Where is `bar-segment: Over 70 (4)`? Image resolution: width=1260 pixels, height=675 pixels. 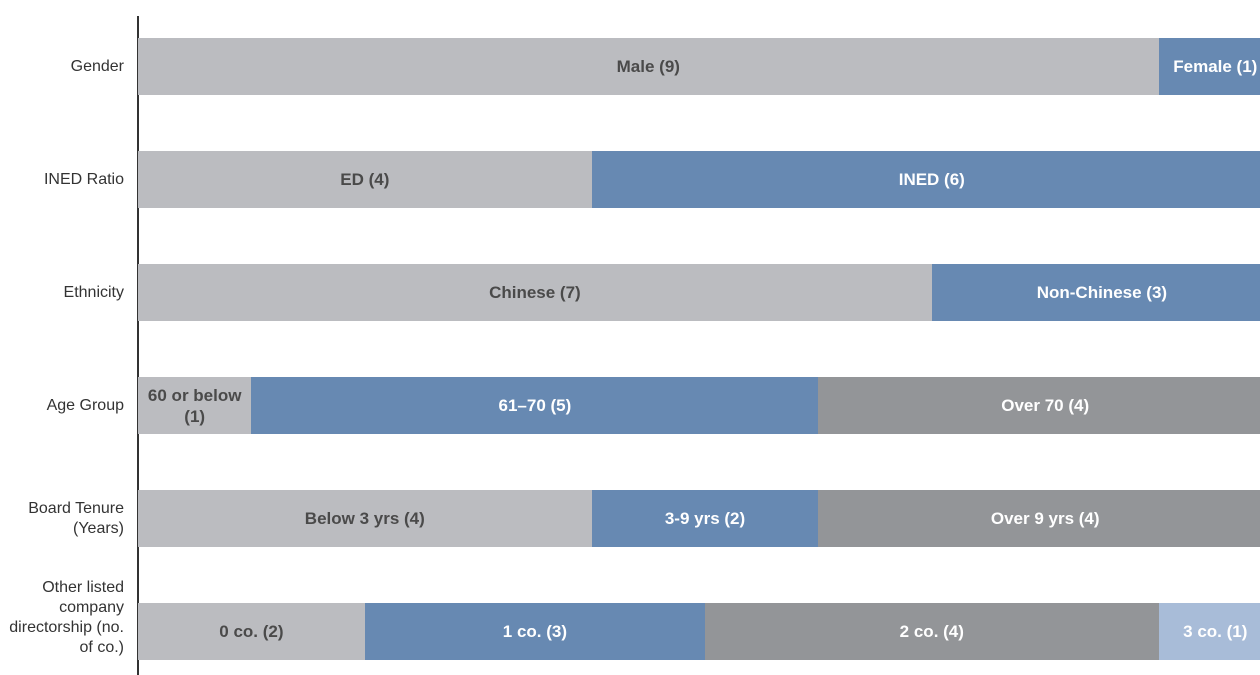 bar-segment: Over 70 (4) is located at coordinates (1039, 405).